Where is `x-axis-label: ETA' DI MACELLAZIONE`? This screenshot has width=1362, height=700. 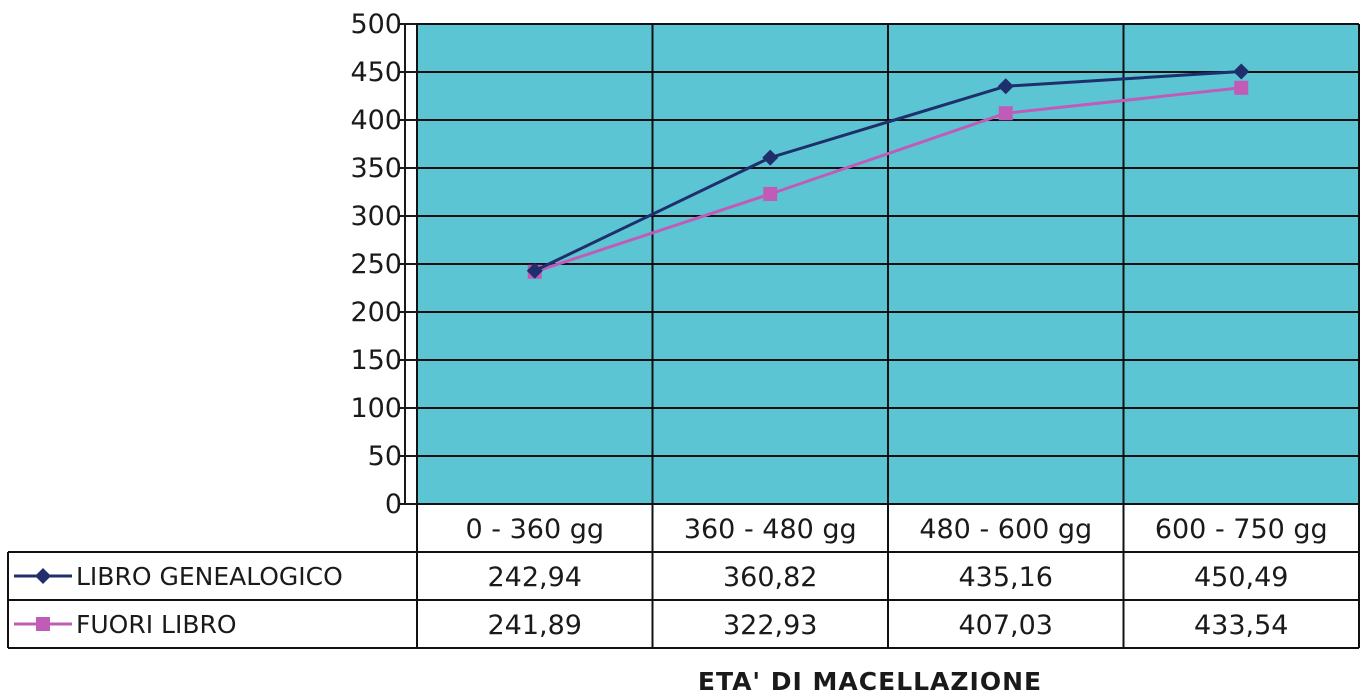 x-axis-label: ETA' DI MACELLAZIONE is located at coordinates (870, 681).